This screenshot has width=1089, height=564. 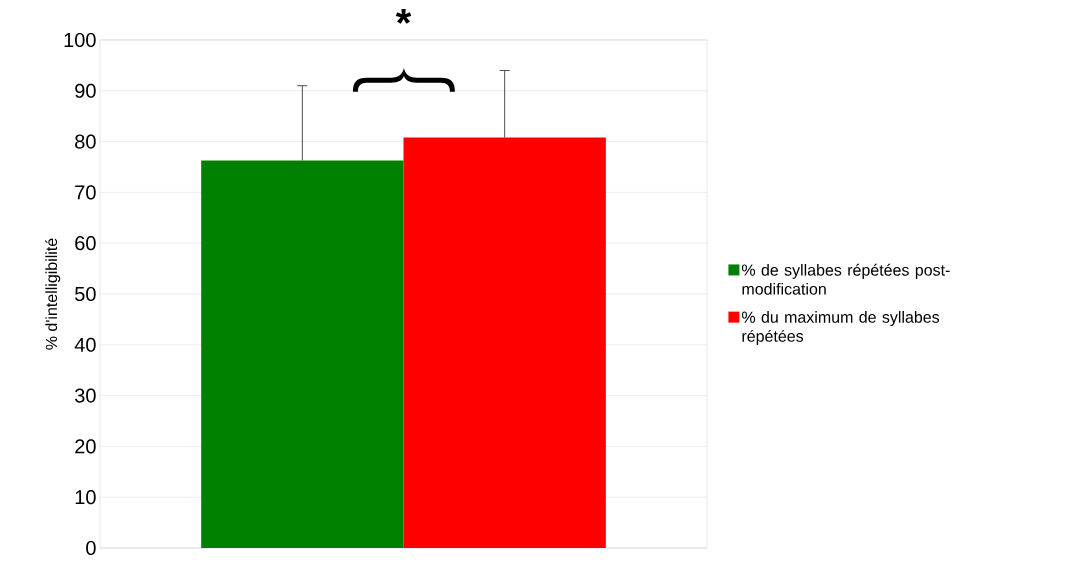 What do you see at coordinates (80, 40) in the screenshot?
I see `y-tick-label: 100` at bounding box center [80, 40].